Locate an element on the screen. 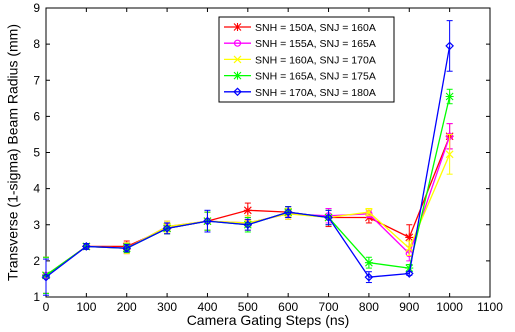 The image size is (515, 332). x-tick-label: 200 is located at coordinates (127, 307).